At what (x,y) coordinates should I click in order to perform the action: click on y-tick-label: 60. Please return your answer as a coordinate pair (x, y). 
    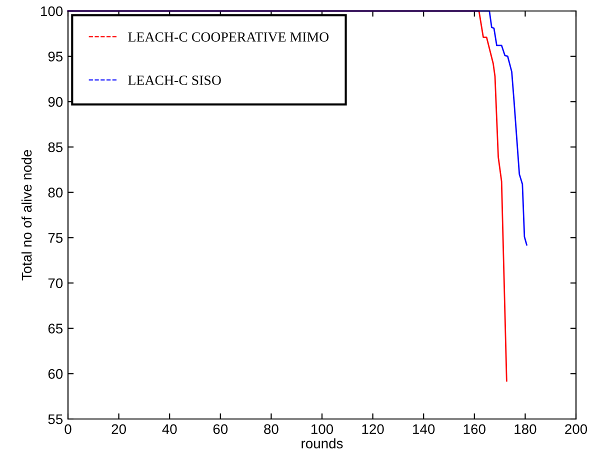
    Looking at the image, I should click on (55, 374).